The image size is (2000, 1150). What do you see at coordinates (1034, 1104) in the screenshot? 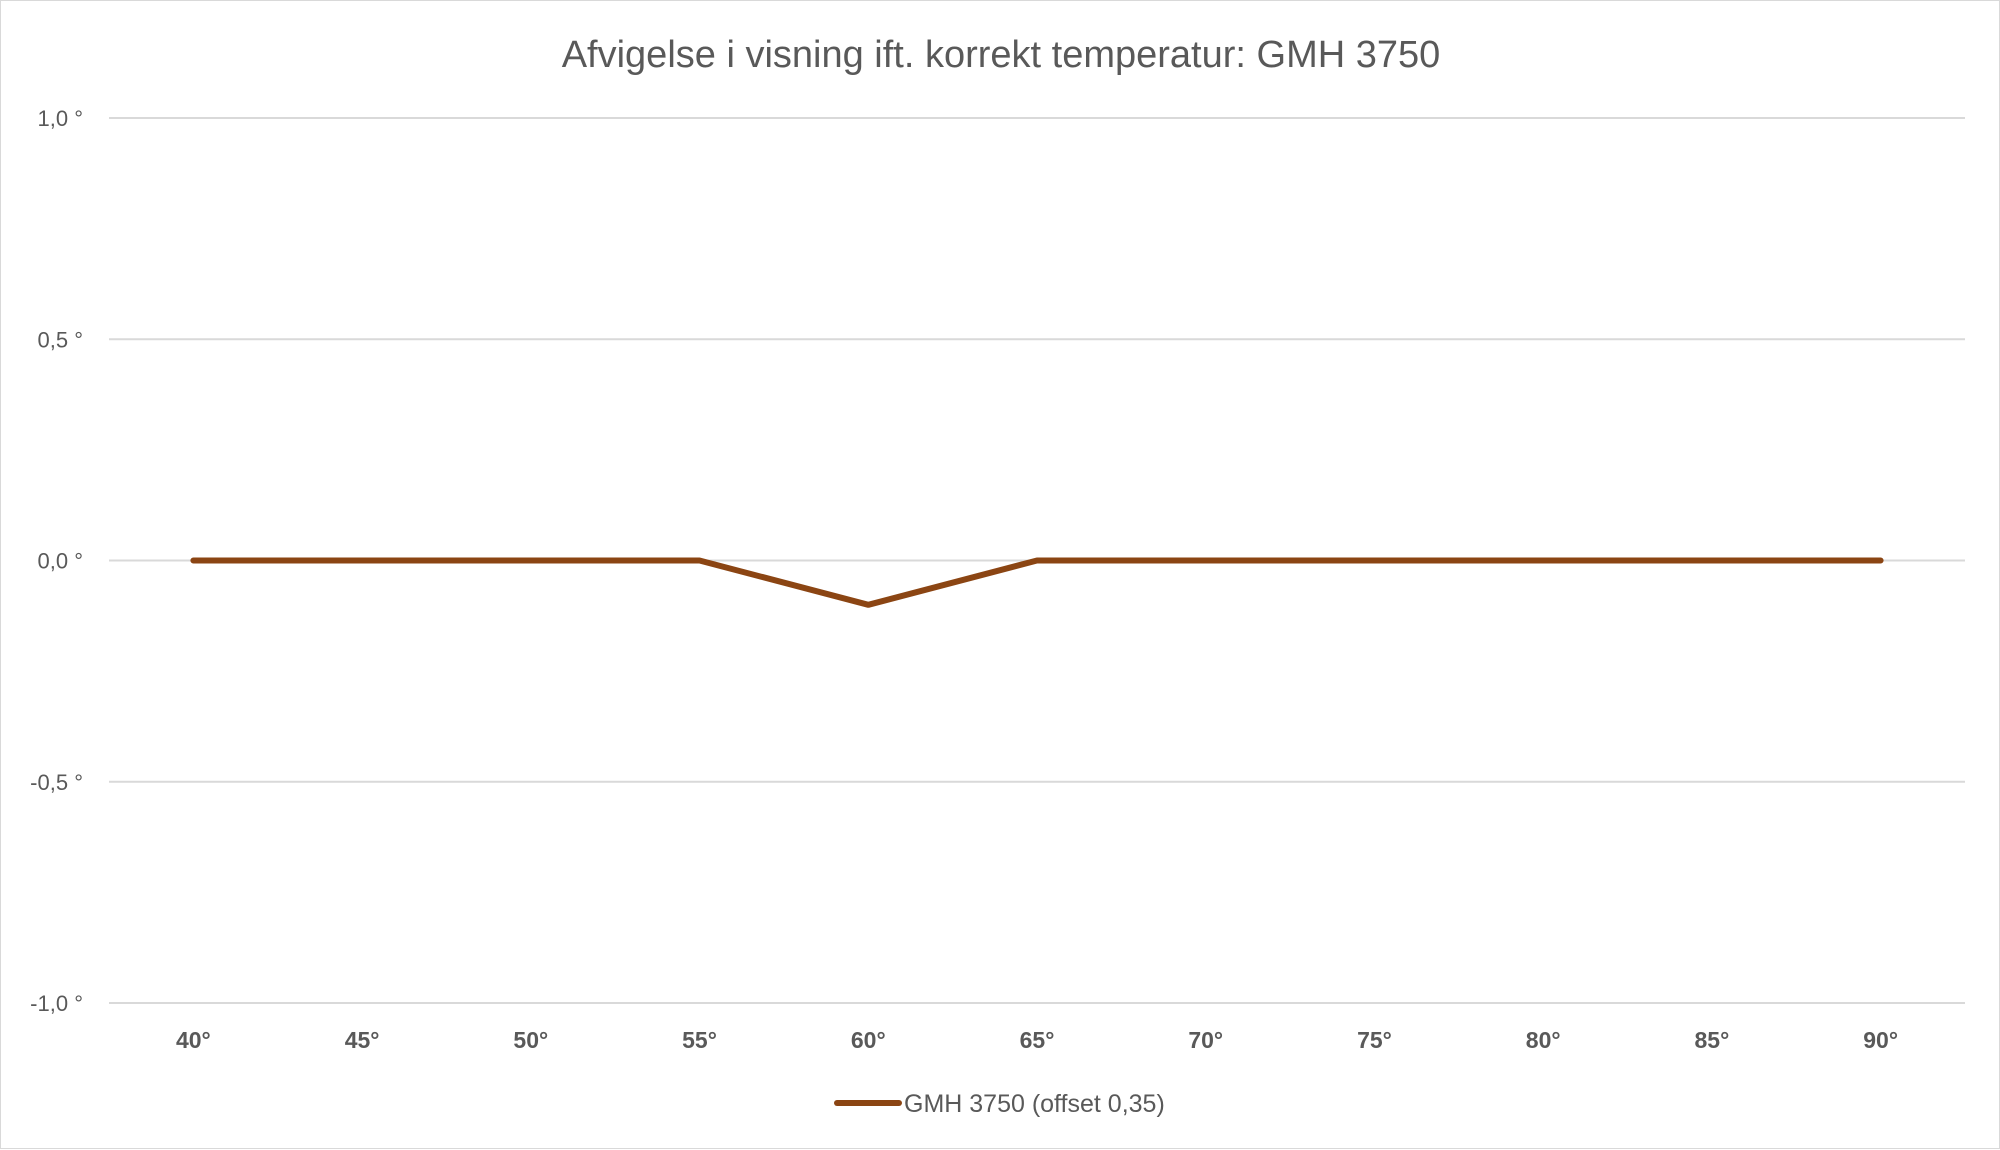
I see `legend-label: GMH 3750 (offset 0,35)` at bounding box center [1034, 1104].